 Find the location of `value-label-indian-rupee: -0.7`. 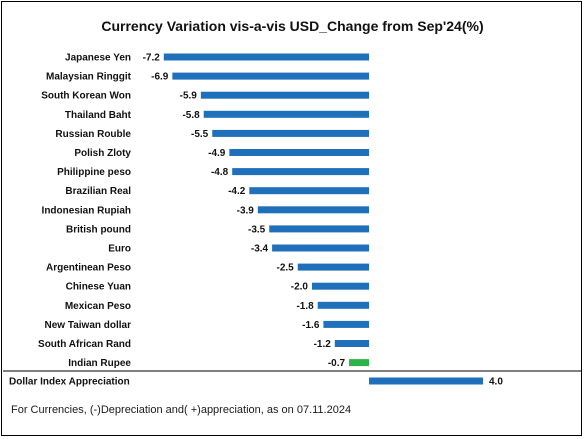

value-label-indian-rupee: -0.7 is located at coordinates (337, 363).